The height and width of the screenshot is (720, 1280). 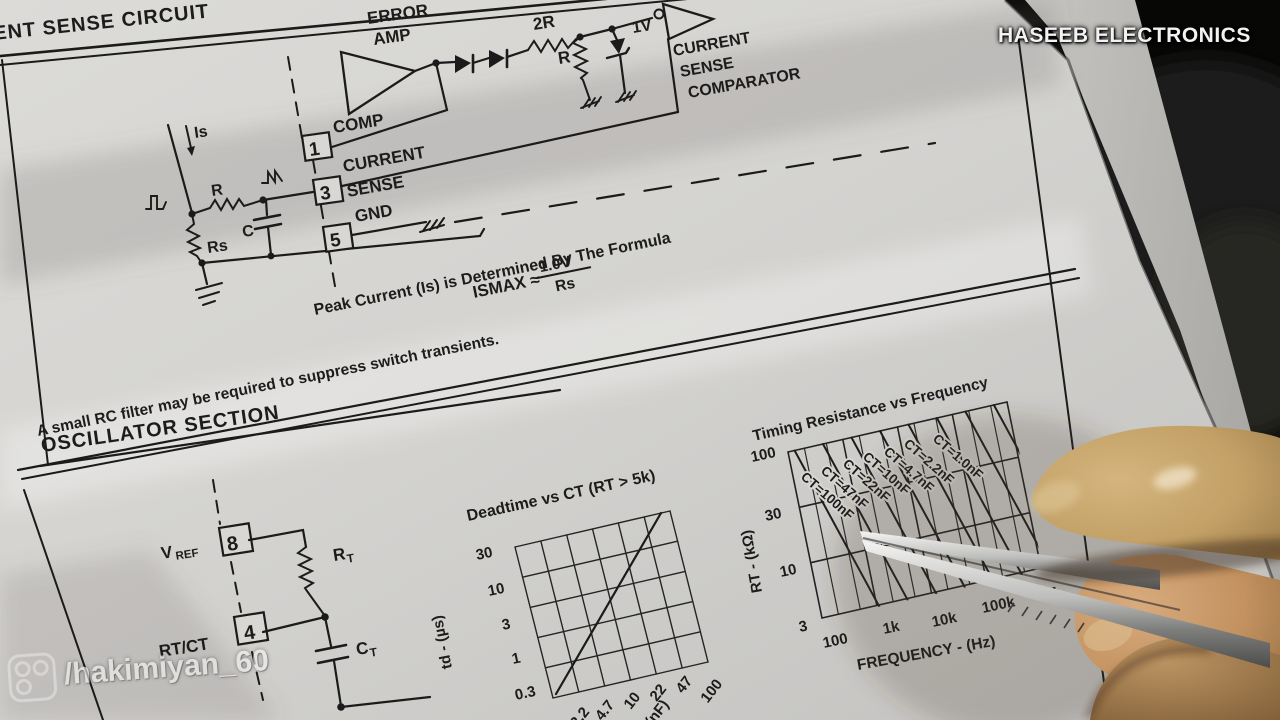 What do you see at coordinates (516, 659) in the screenshot?
I see `deadtime-ytick: 1` at bounding box center [516, 659].